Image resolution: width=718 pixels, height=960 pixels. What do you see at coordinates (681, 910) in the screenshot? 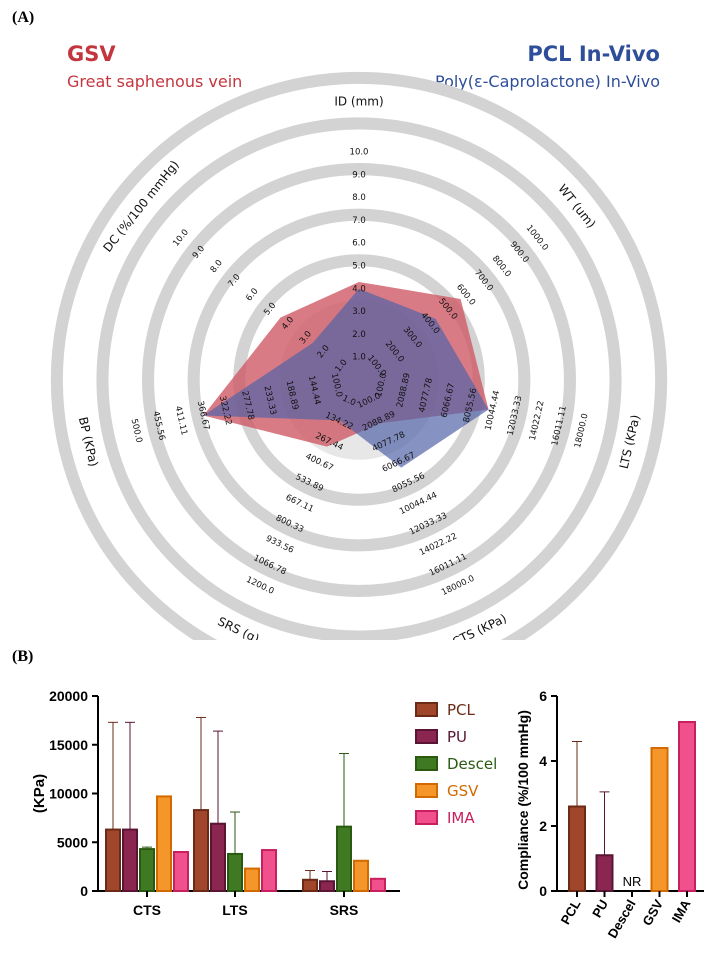
I see `compliance-category-label: IMA` at bounding box center [681, 910].